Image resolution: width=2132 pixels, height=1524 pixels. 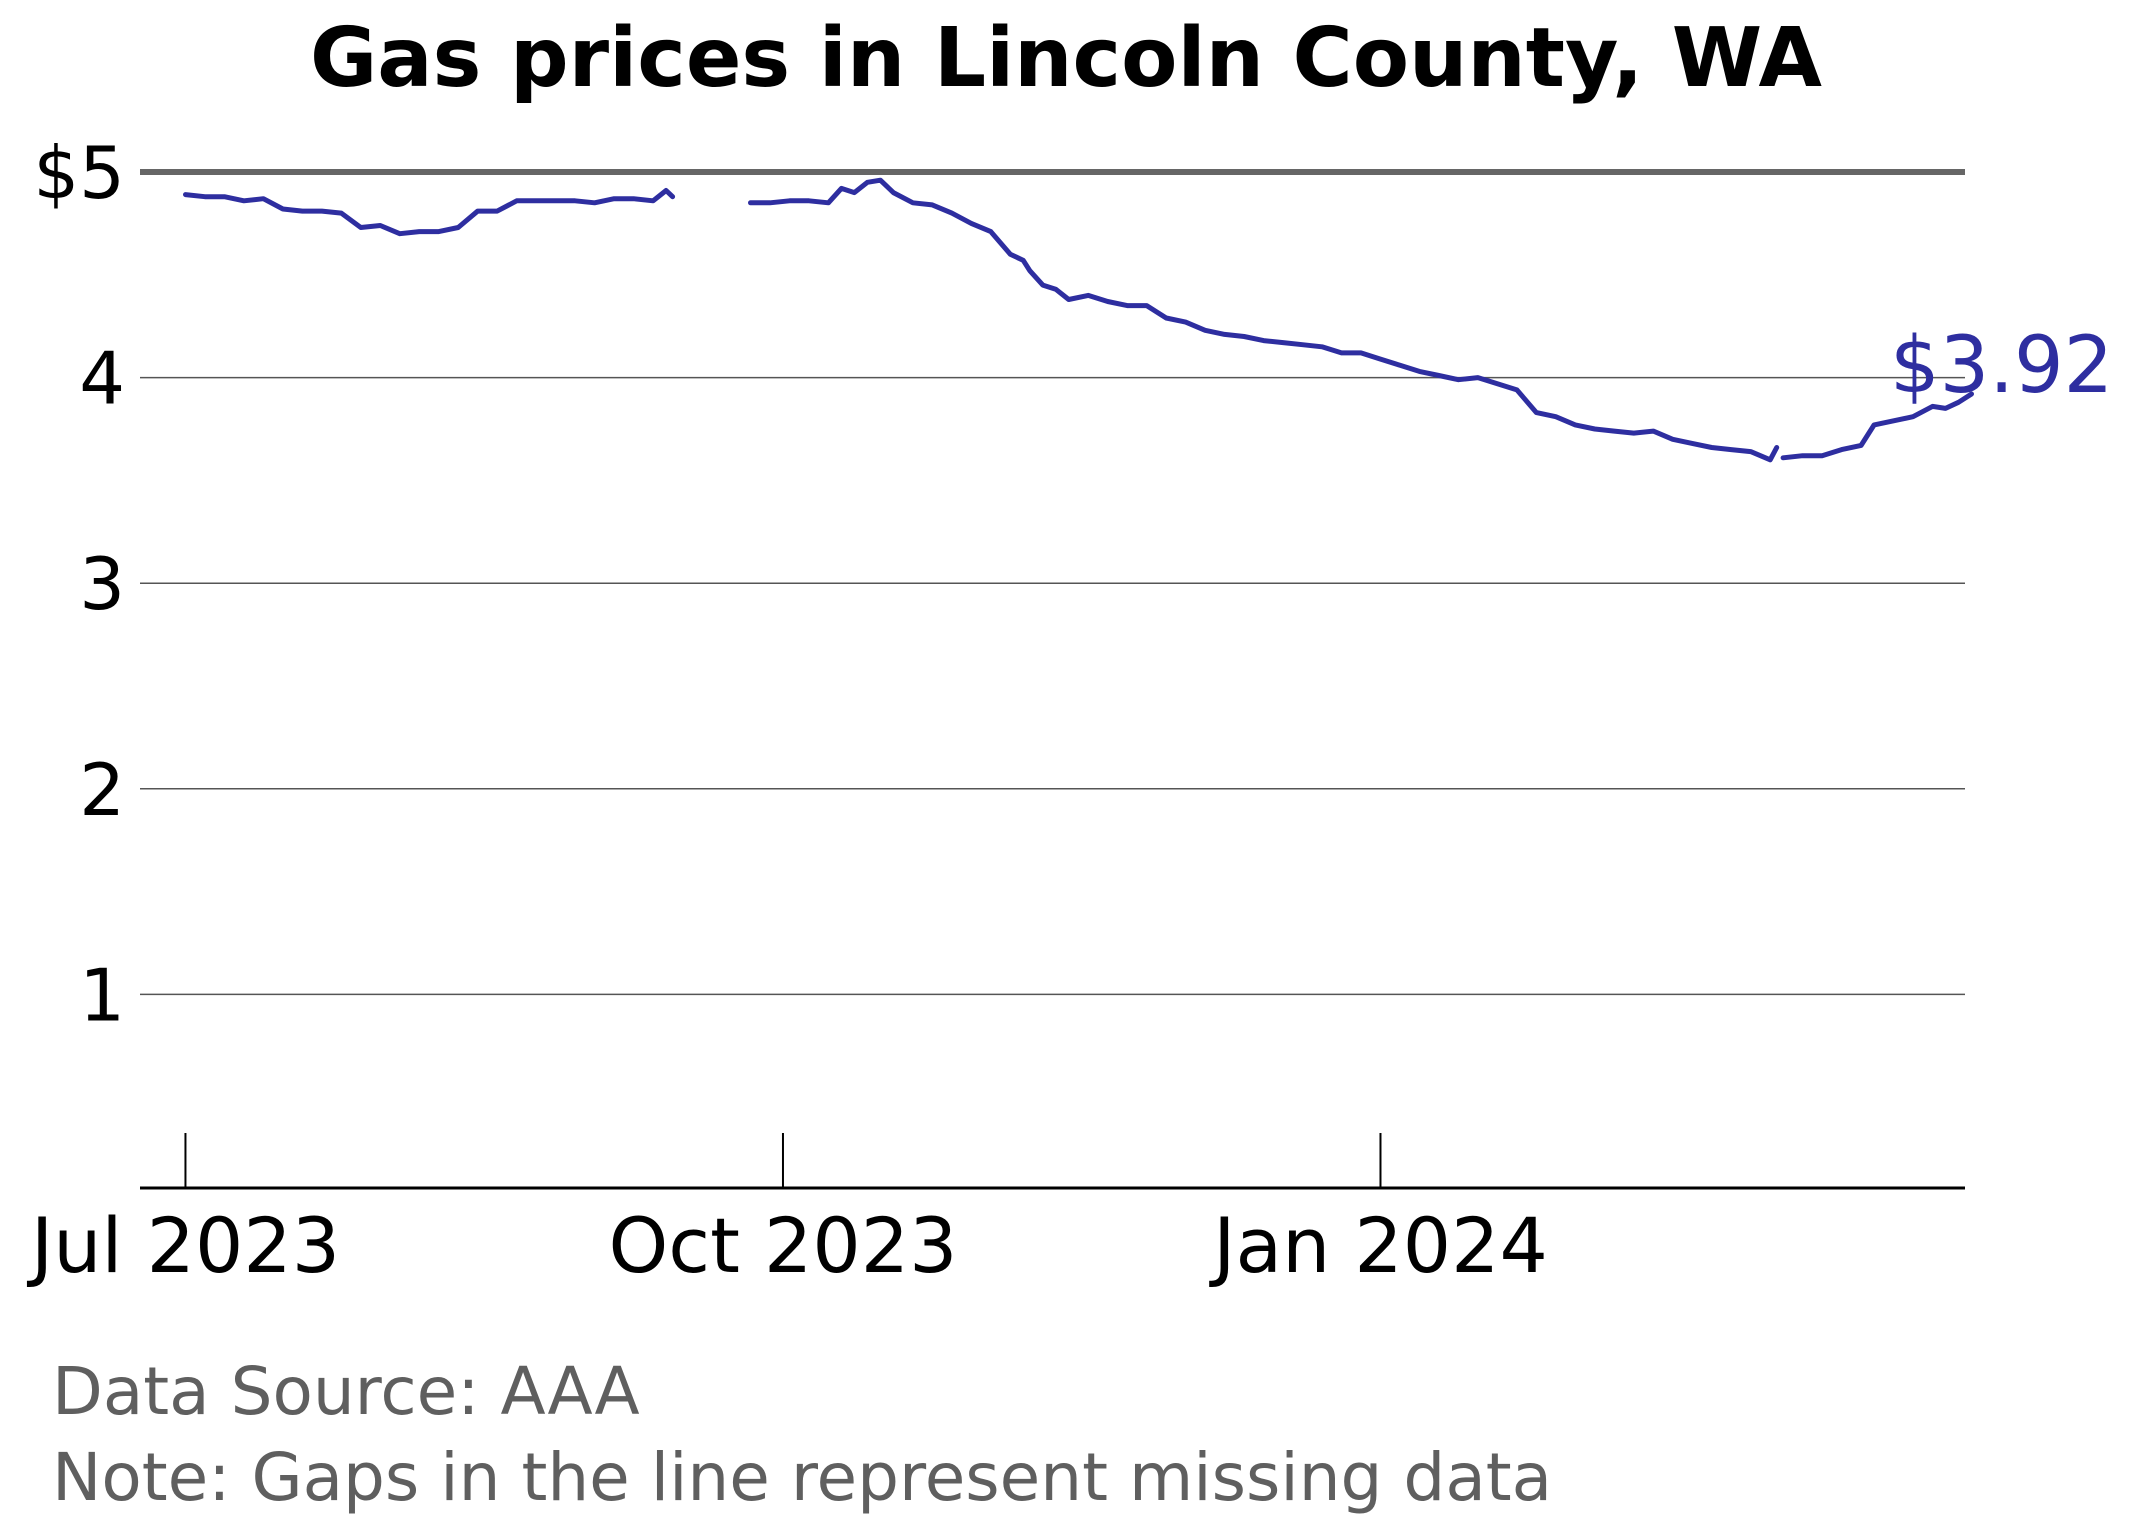 What do you see at coordinates (102, 379) in the screenshot?
I see `y-tick-label-4: 4` at bounding box center [102, 379].